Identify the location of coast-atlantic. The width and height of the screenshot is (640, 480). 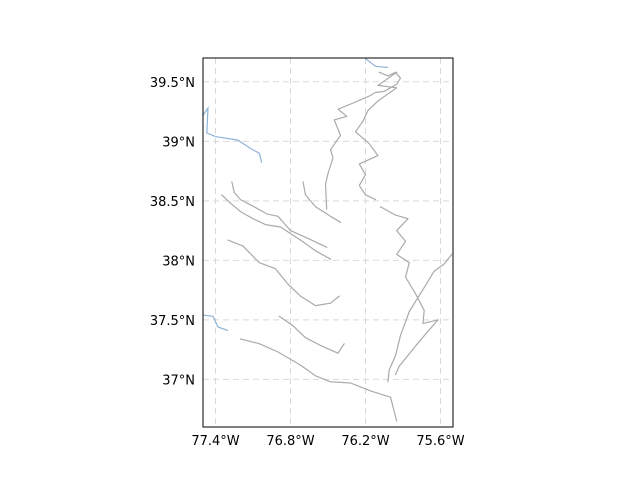
(420, 318).